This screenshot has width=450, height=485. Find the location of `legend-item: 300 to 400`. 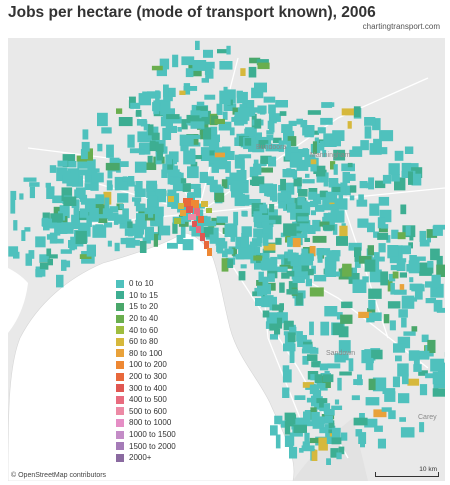

legend-item: 300 to 400 is located at coordinates (146, 388).